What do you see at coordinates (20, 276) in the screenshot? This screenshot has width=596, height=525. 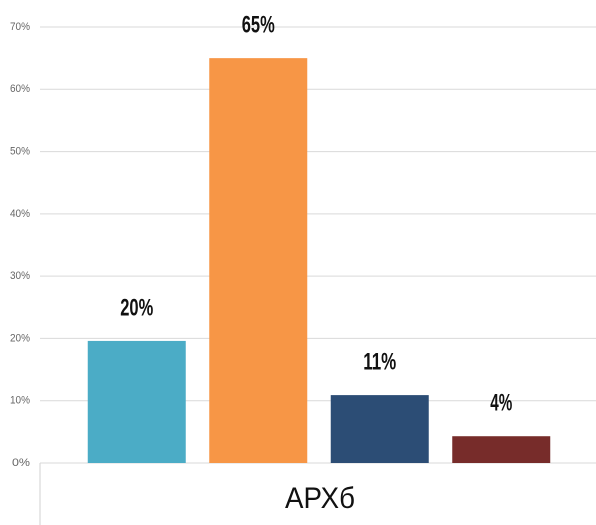 I see `y-tick-label: 30%` at bounding box center [20, 276].